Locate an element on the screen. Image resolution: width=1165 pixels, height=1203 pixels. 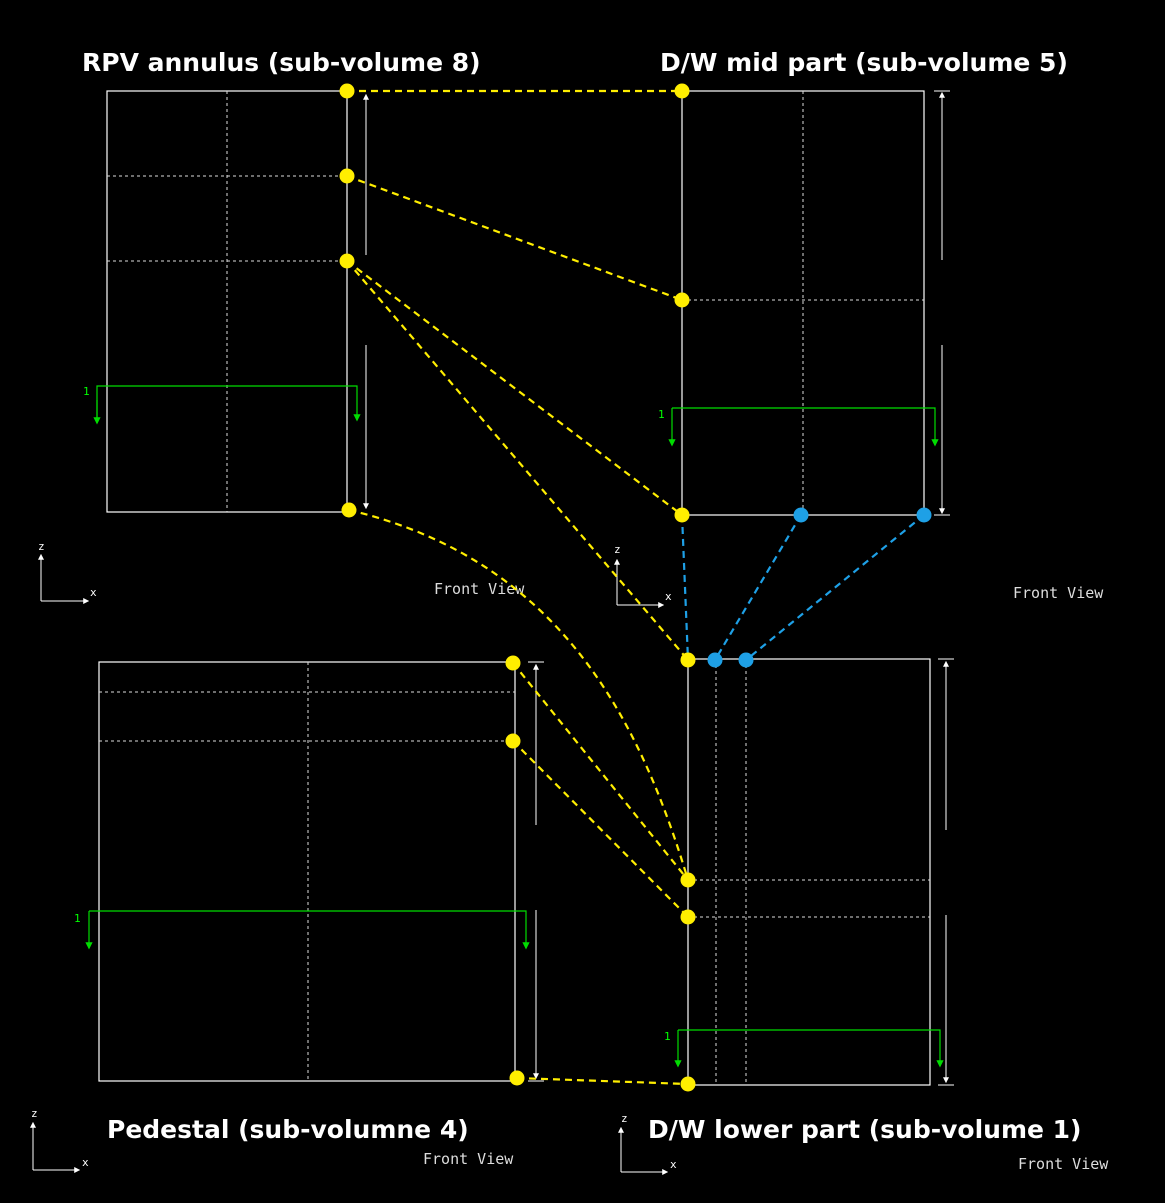
rpv-annulus-panel: 1 is located at coordinates (226, 301).